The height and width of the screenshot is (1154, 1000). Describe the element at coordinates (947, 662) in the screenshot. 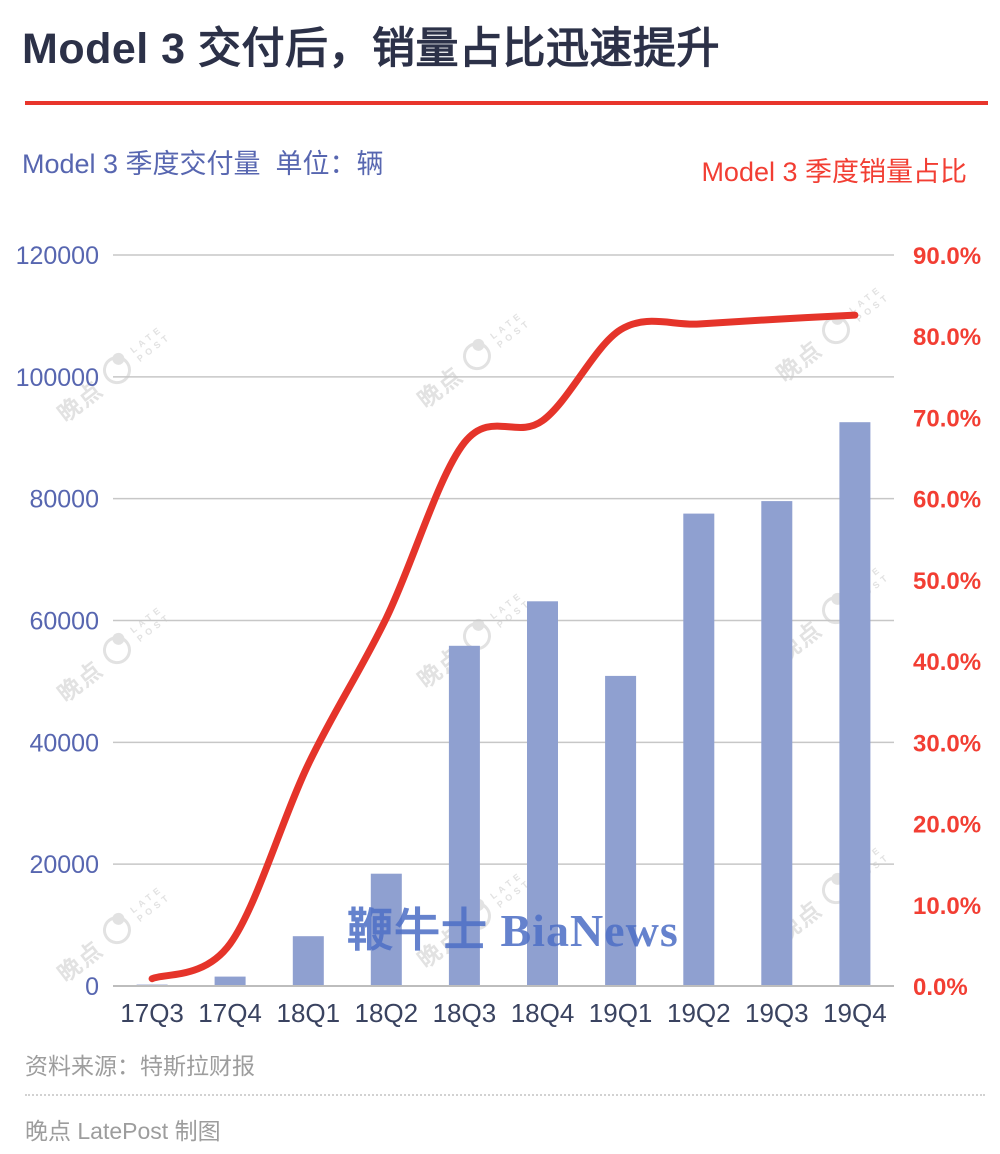

I see `right-axis-tick-label: 40.0%` at that location.